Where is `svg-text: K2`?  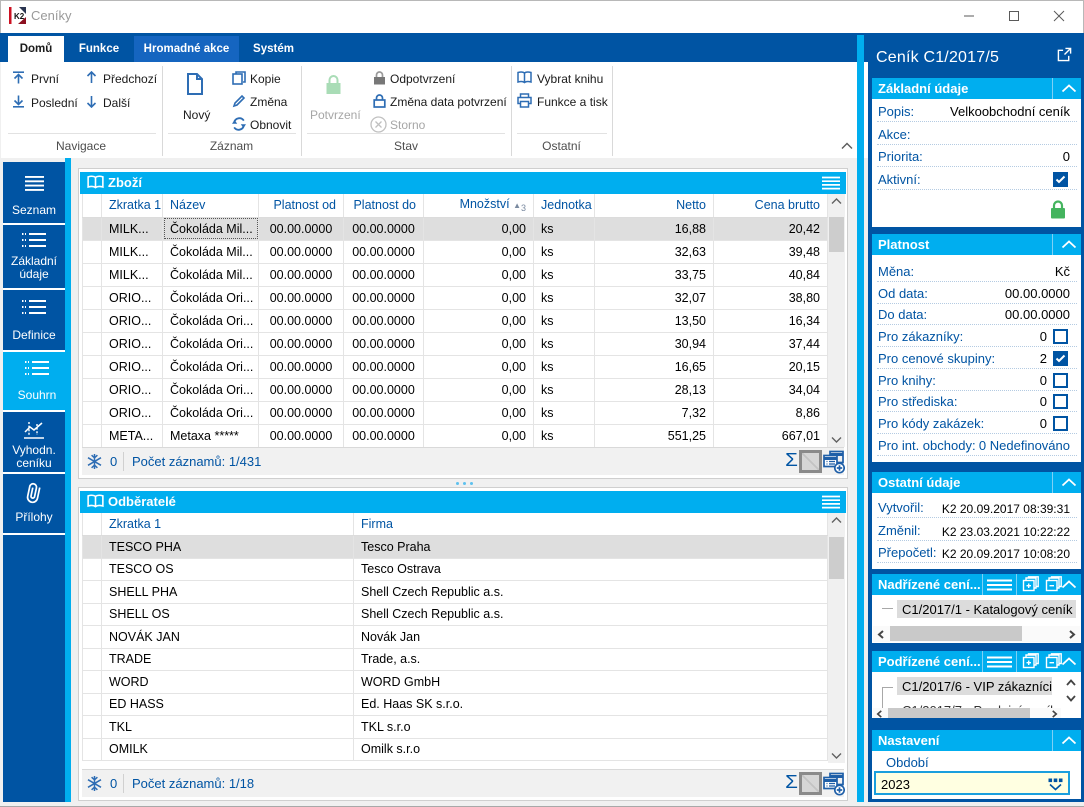
svg-text: K2 is located at coordinates (19, 16).